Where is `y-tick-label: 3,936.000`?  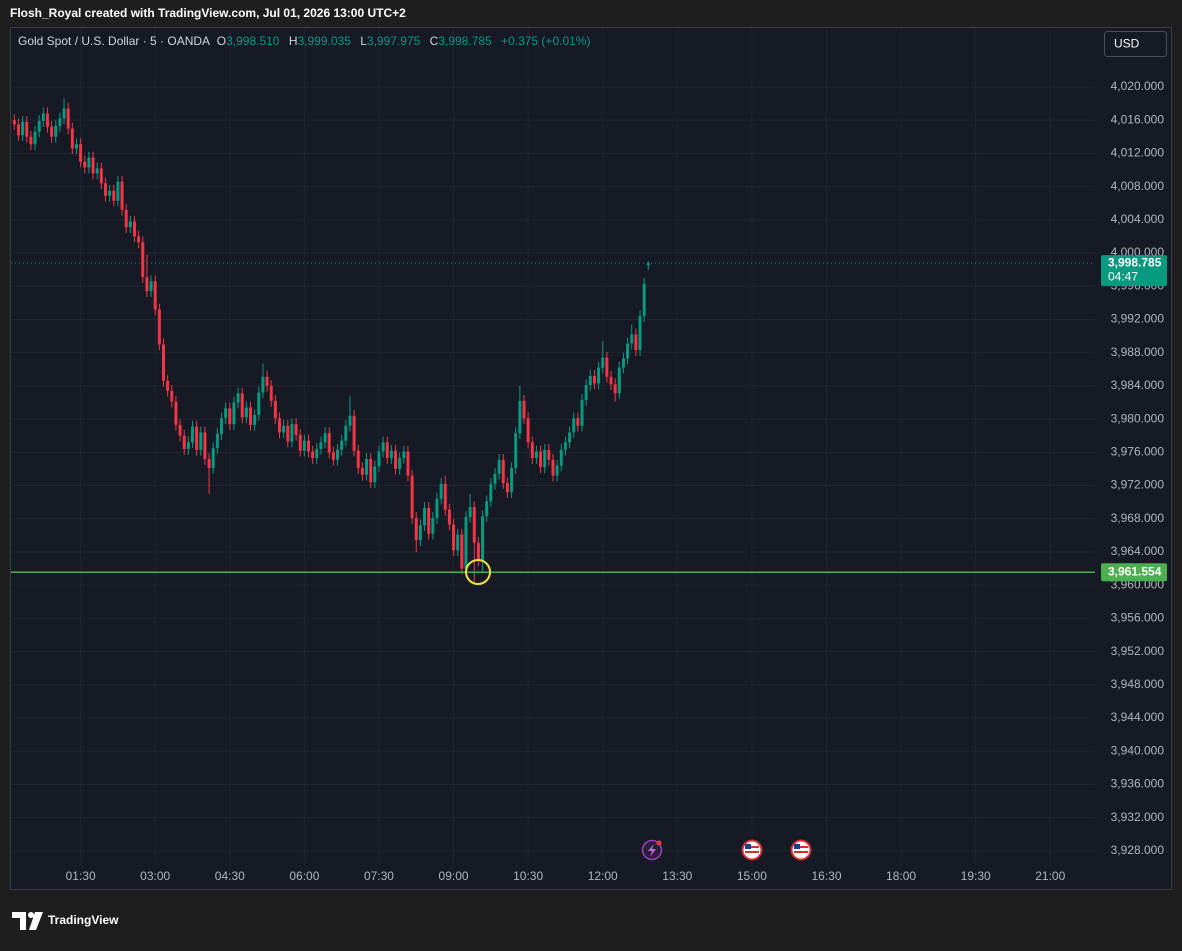 y-tick-label: 3,936.000 is located at coordinates (1138, 784).